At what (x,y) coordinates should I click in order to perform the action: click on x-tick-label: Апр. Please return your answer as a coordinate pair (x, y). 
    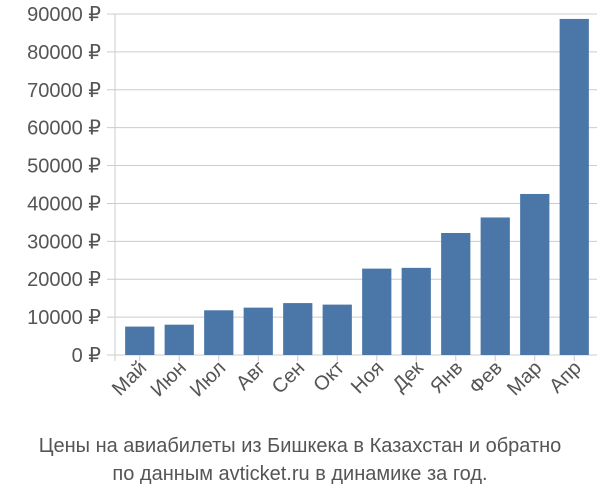
    Looking at the image, I should click on (565, 377).